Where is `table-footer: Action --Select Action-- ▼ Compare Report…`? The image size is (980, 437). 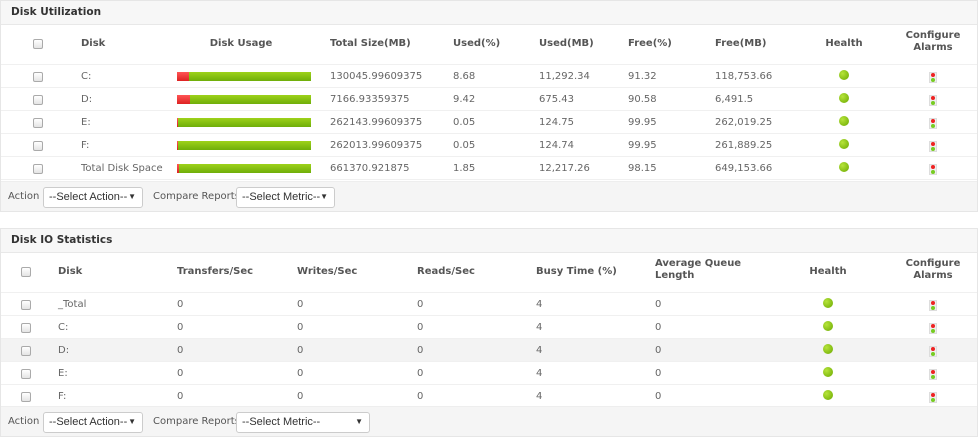 table-footer: Action --Select Action-- ▼ Compare Report… is located at coordinates (489, 196).